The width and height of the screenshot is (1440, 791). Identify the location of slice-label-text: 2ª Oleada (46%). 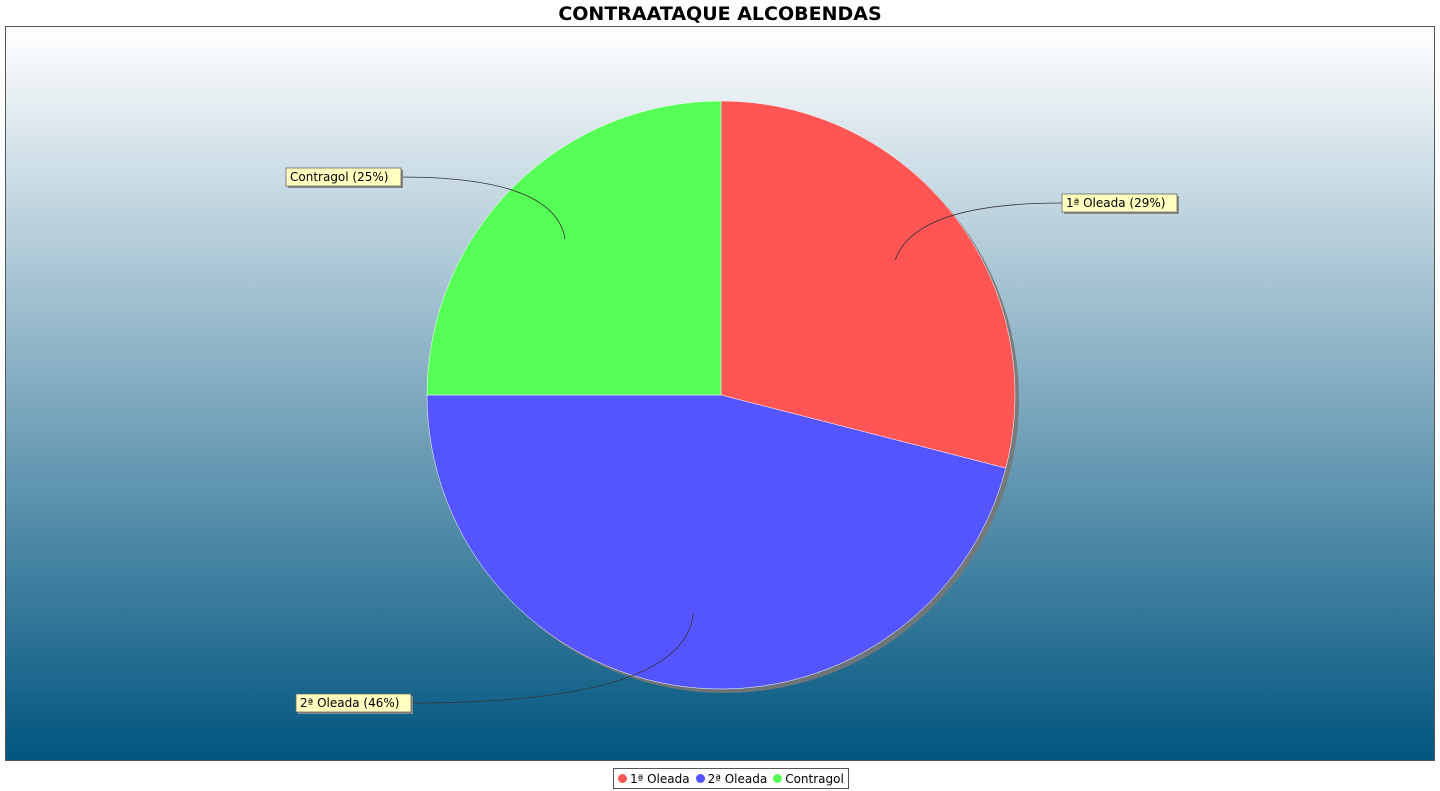
(349, 703).